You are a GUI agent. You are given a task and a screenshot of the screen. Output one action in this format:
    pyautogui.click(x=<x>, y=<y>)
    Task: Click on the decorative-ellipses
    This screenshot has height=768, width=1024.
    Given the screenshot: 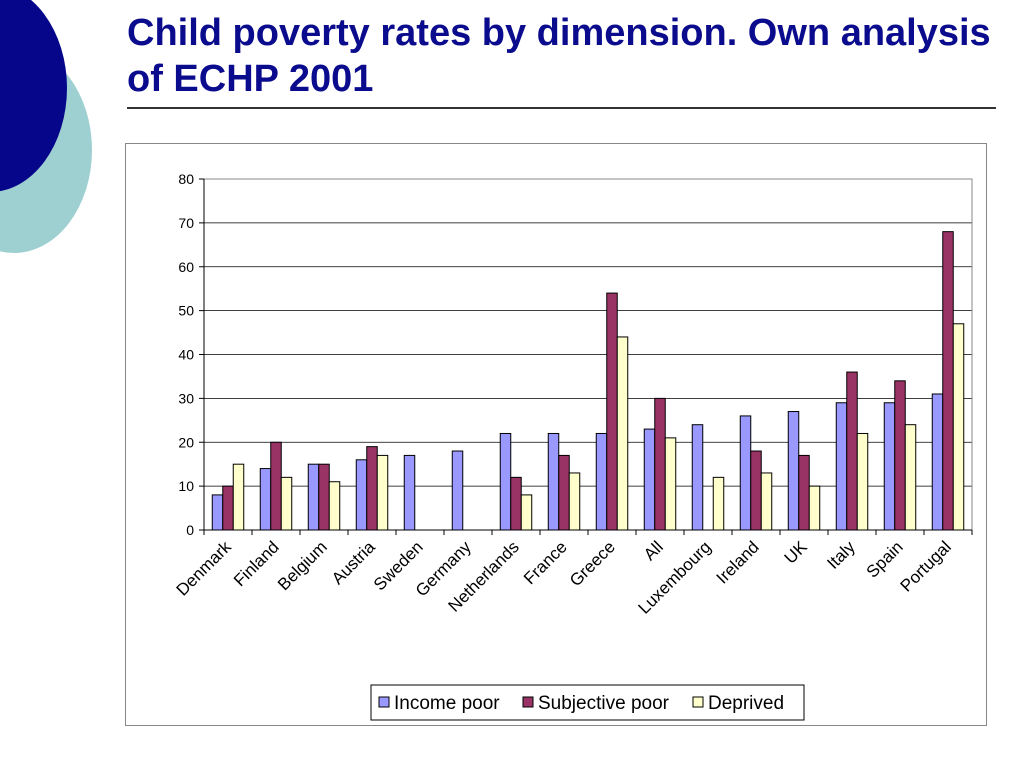 What is the action you would take?
    pyautogui.click(x=46, y=126)
    